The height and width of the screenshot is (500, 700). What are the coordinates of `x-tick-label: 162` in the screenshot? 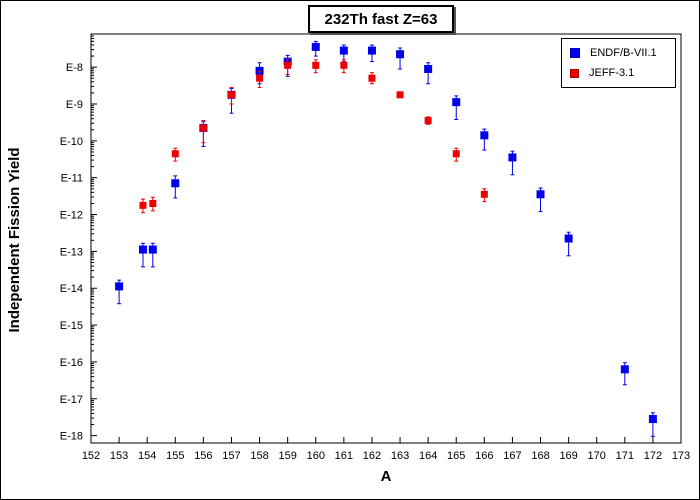 It's located at (372, 456).